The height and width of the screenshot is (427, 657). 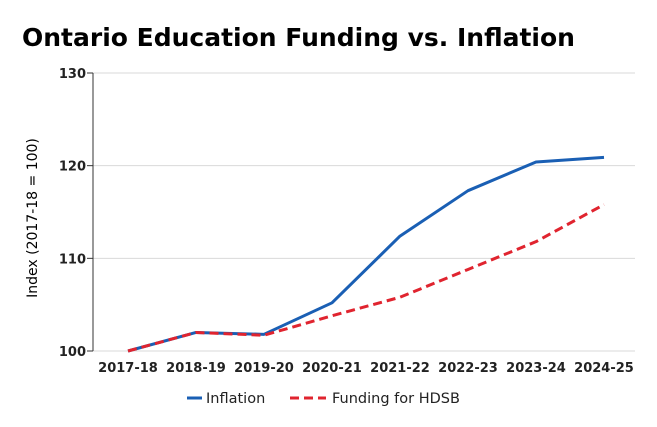 I want to click on y-axis-label: Index (2017-18 = 100), so click(x=33, y=218).